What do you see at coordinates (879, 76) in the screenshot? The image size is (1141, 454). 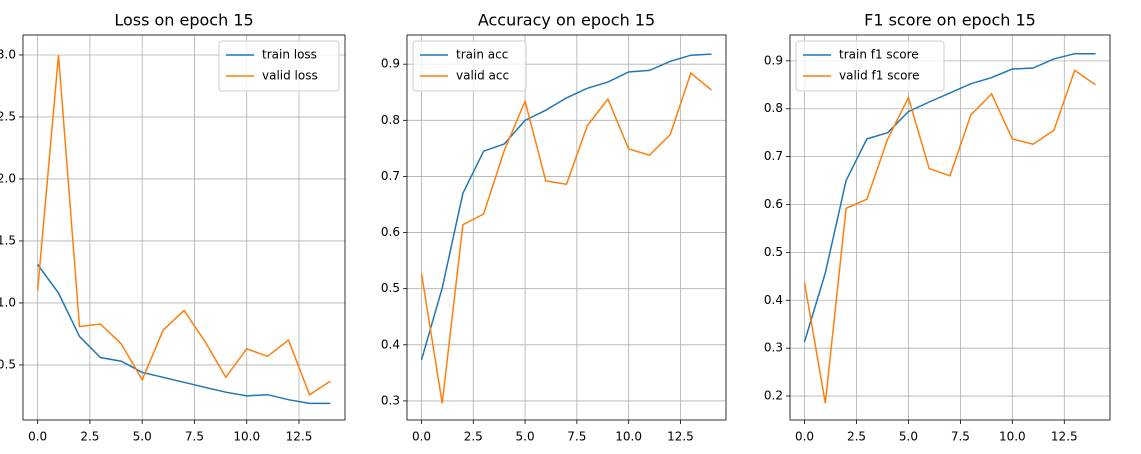 I see `legend-label: valid f1 score` at bounding box center [879, 76].